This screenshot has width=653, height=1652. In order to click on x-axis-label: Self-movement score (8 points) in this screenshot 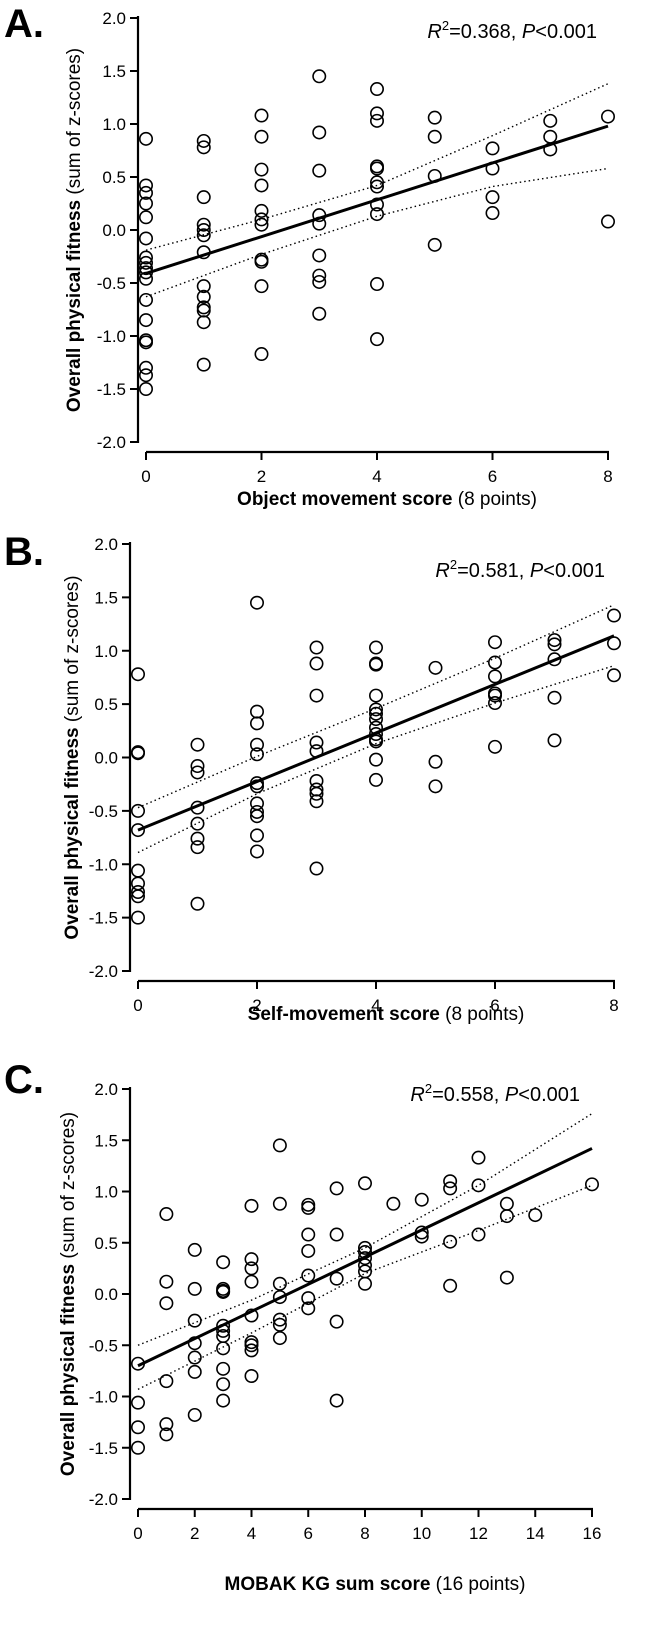, I will do `click(386, 1014)`.